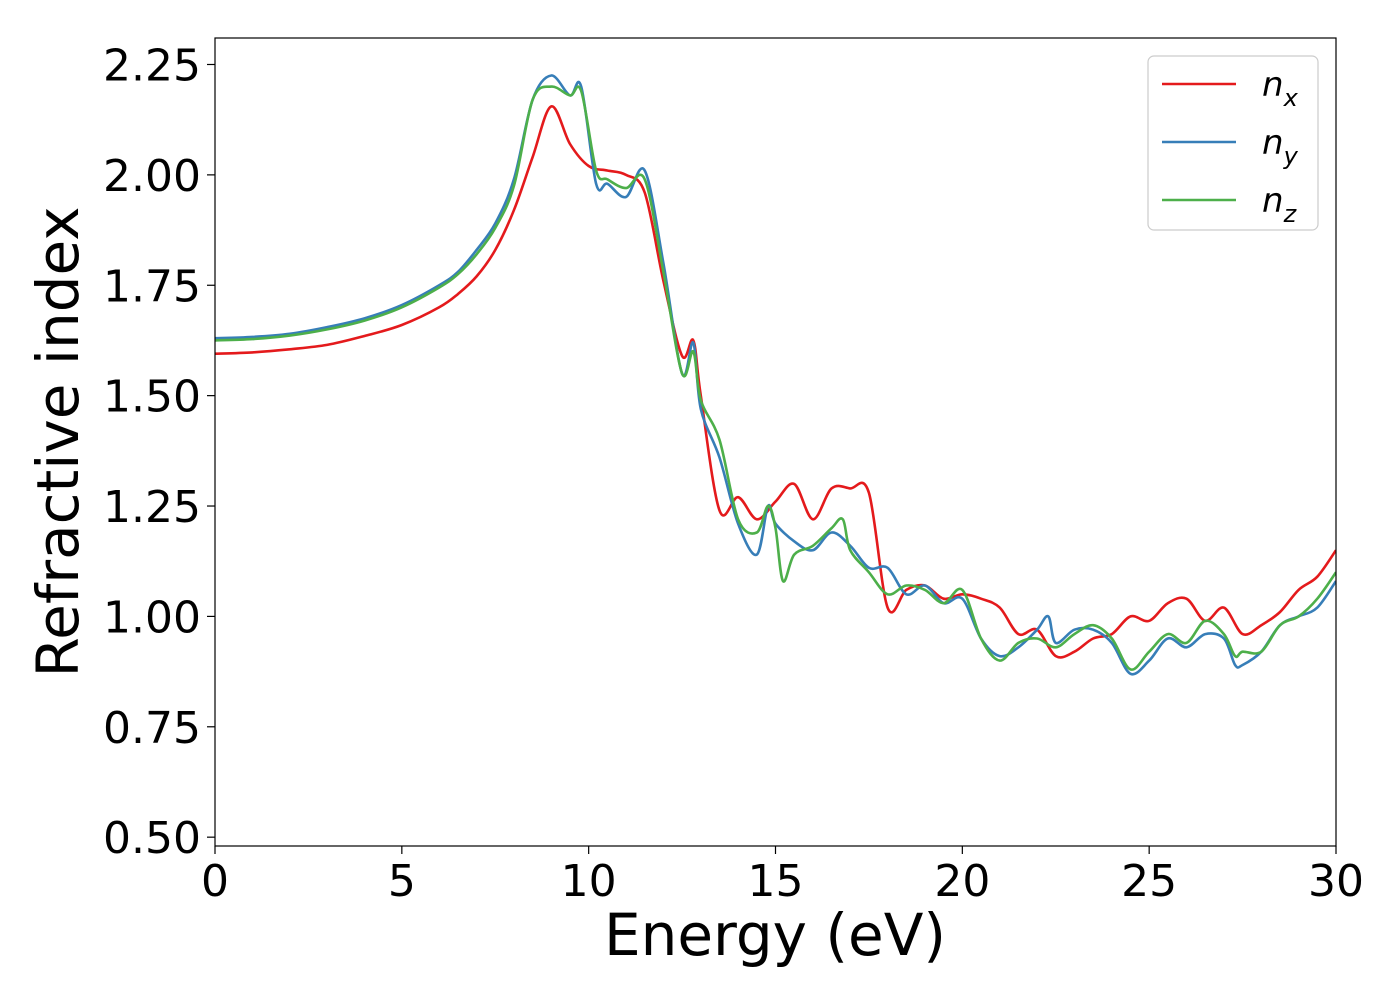 This screenshot has height=1000, width=1400. What do you see at coordinates (402, 881) in the screenshot?
I see `x-tick-label: 5` at bounding box center [402, 881].